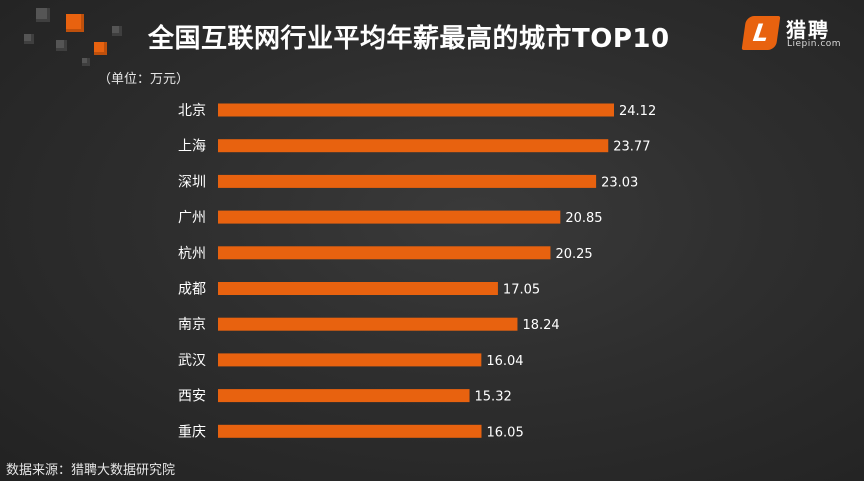 The width and height of the screenshot is (864, 481). I want to click on value-label: 24.12, so click(637, 111).